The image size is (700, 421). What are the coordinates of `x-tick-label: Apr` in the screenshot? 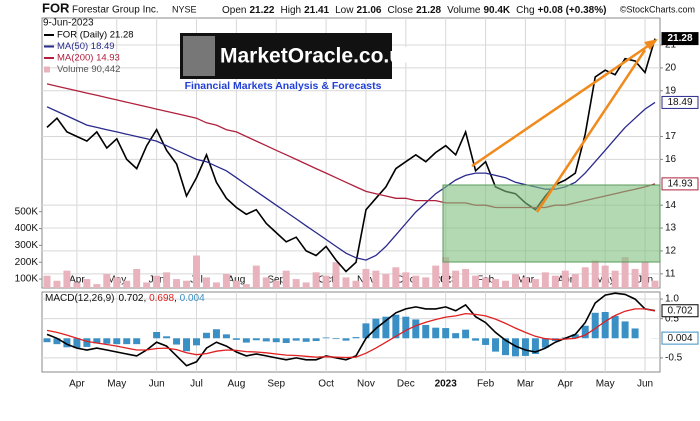 It's located at (566, 384).